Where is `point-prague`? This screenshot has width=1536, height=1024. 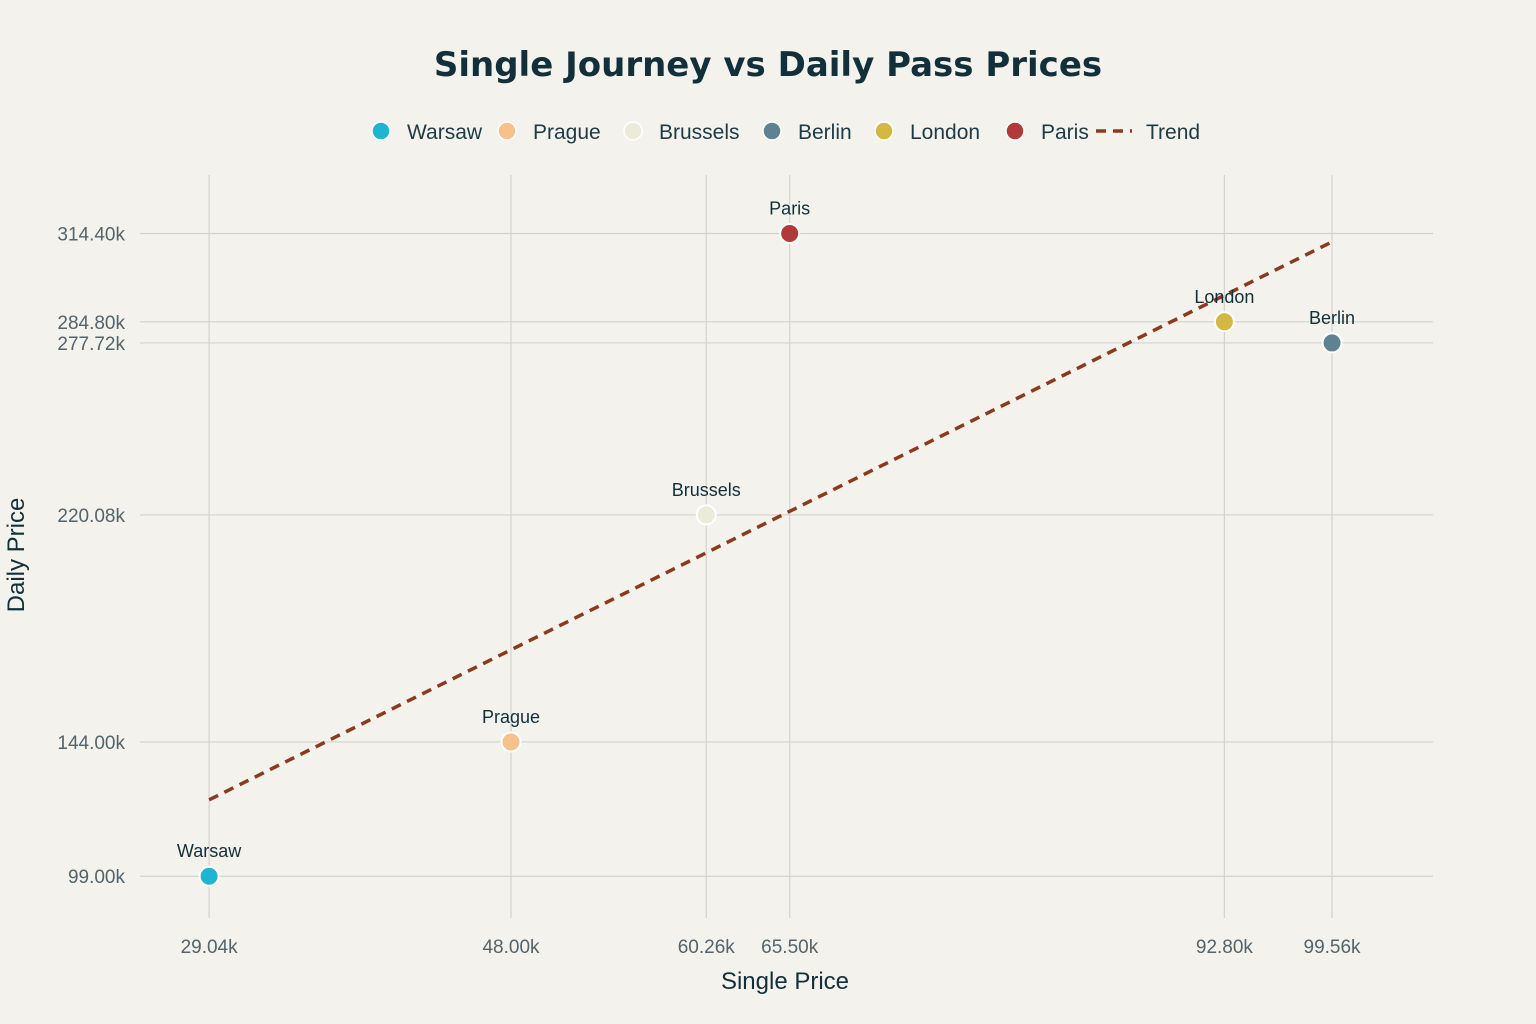
point-prague is located at coordinates (511, 742).